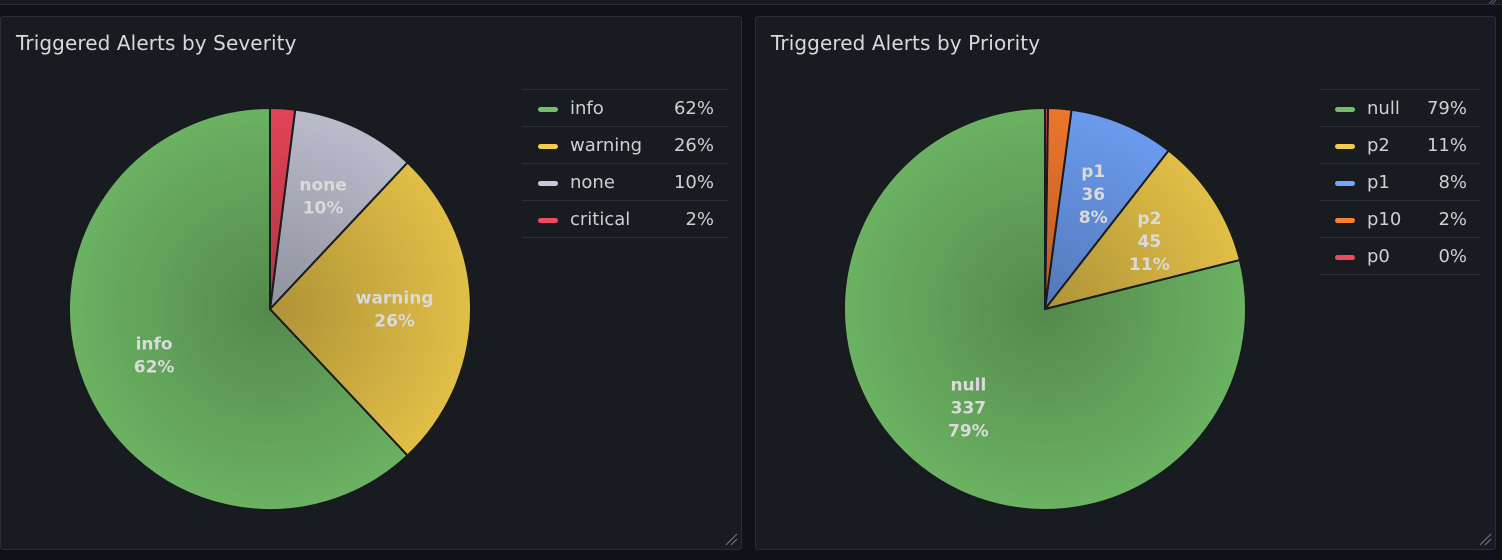  What do you see at coordinates (968, 408) in the screenshot?
I see `slice-label-null: null 337 79%` at bounding box center [968, 408].